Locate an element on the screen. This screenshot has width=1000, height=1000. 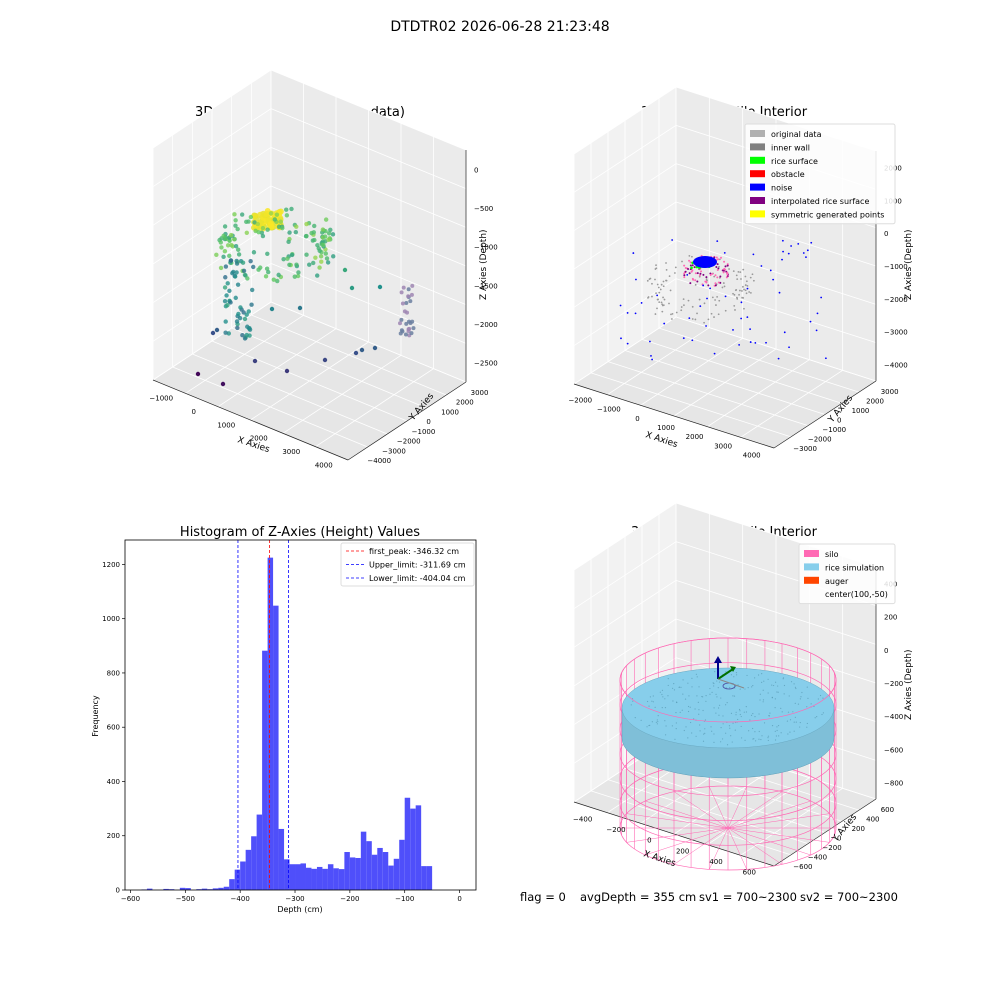
x-tick-label: −2000 is located at coordinates (580, 401).